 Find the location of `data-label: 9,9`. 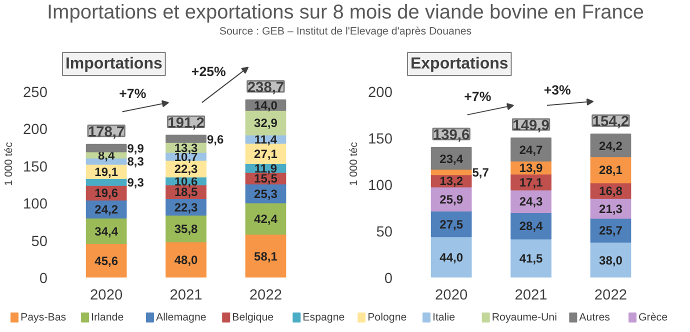

data-label: 9,9 is located at coordinates (135, 149).